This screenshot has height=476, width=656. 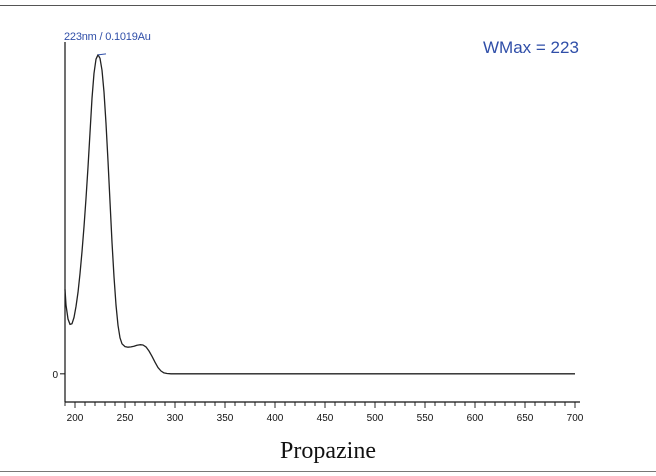 I want to click on x-ticks: 200 250 300 350 400 450 500 550 600 650 700, so click(x=324, y=413).